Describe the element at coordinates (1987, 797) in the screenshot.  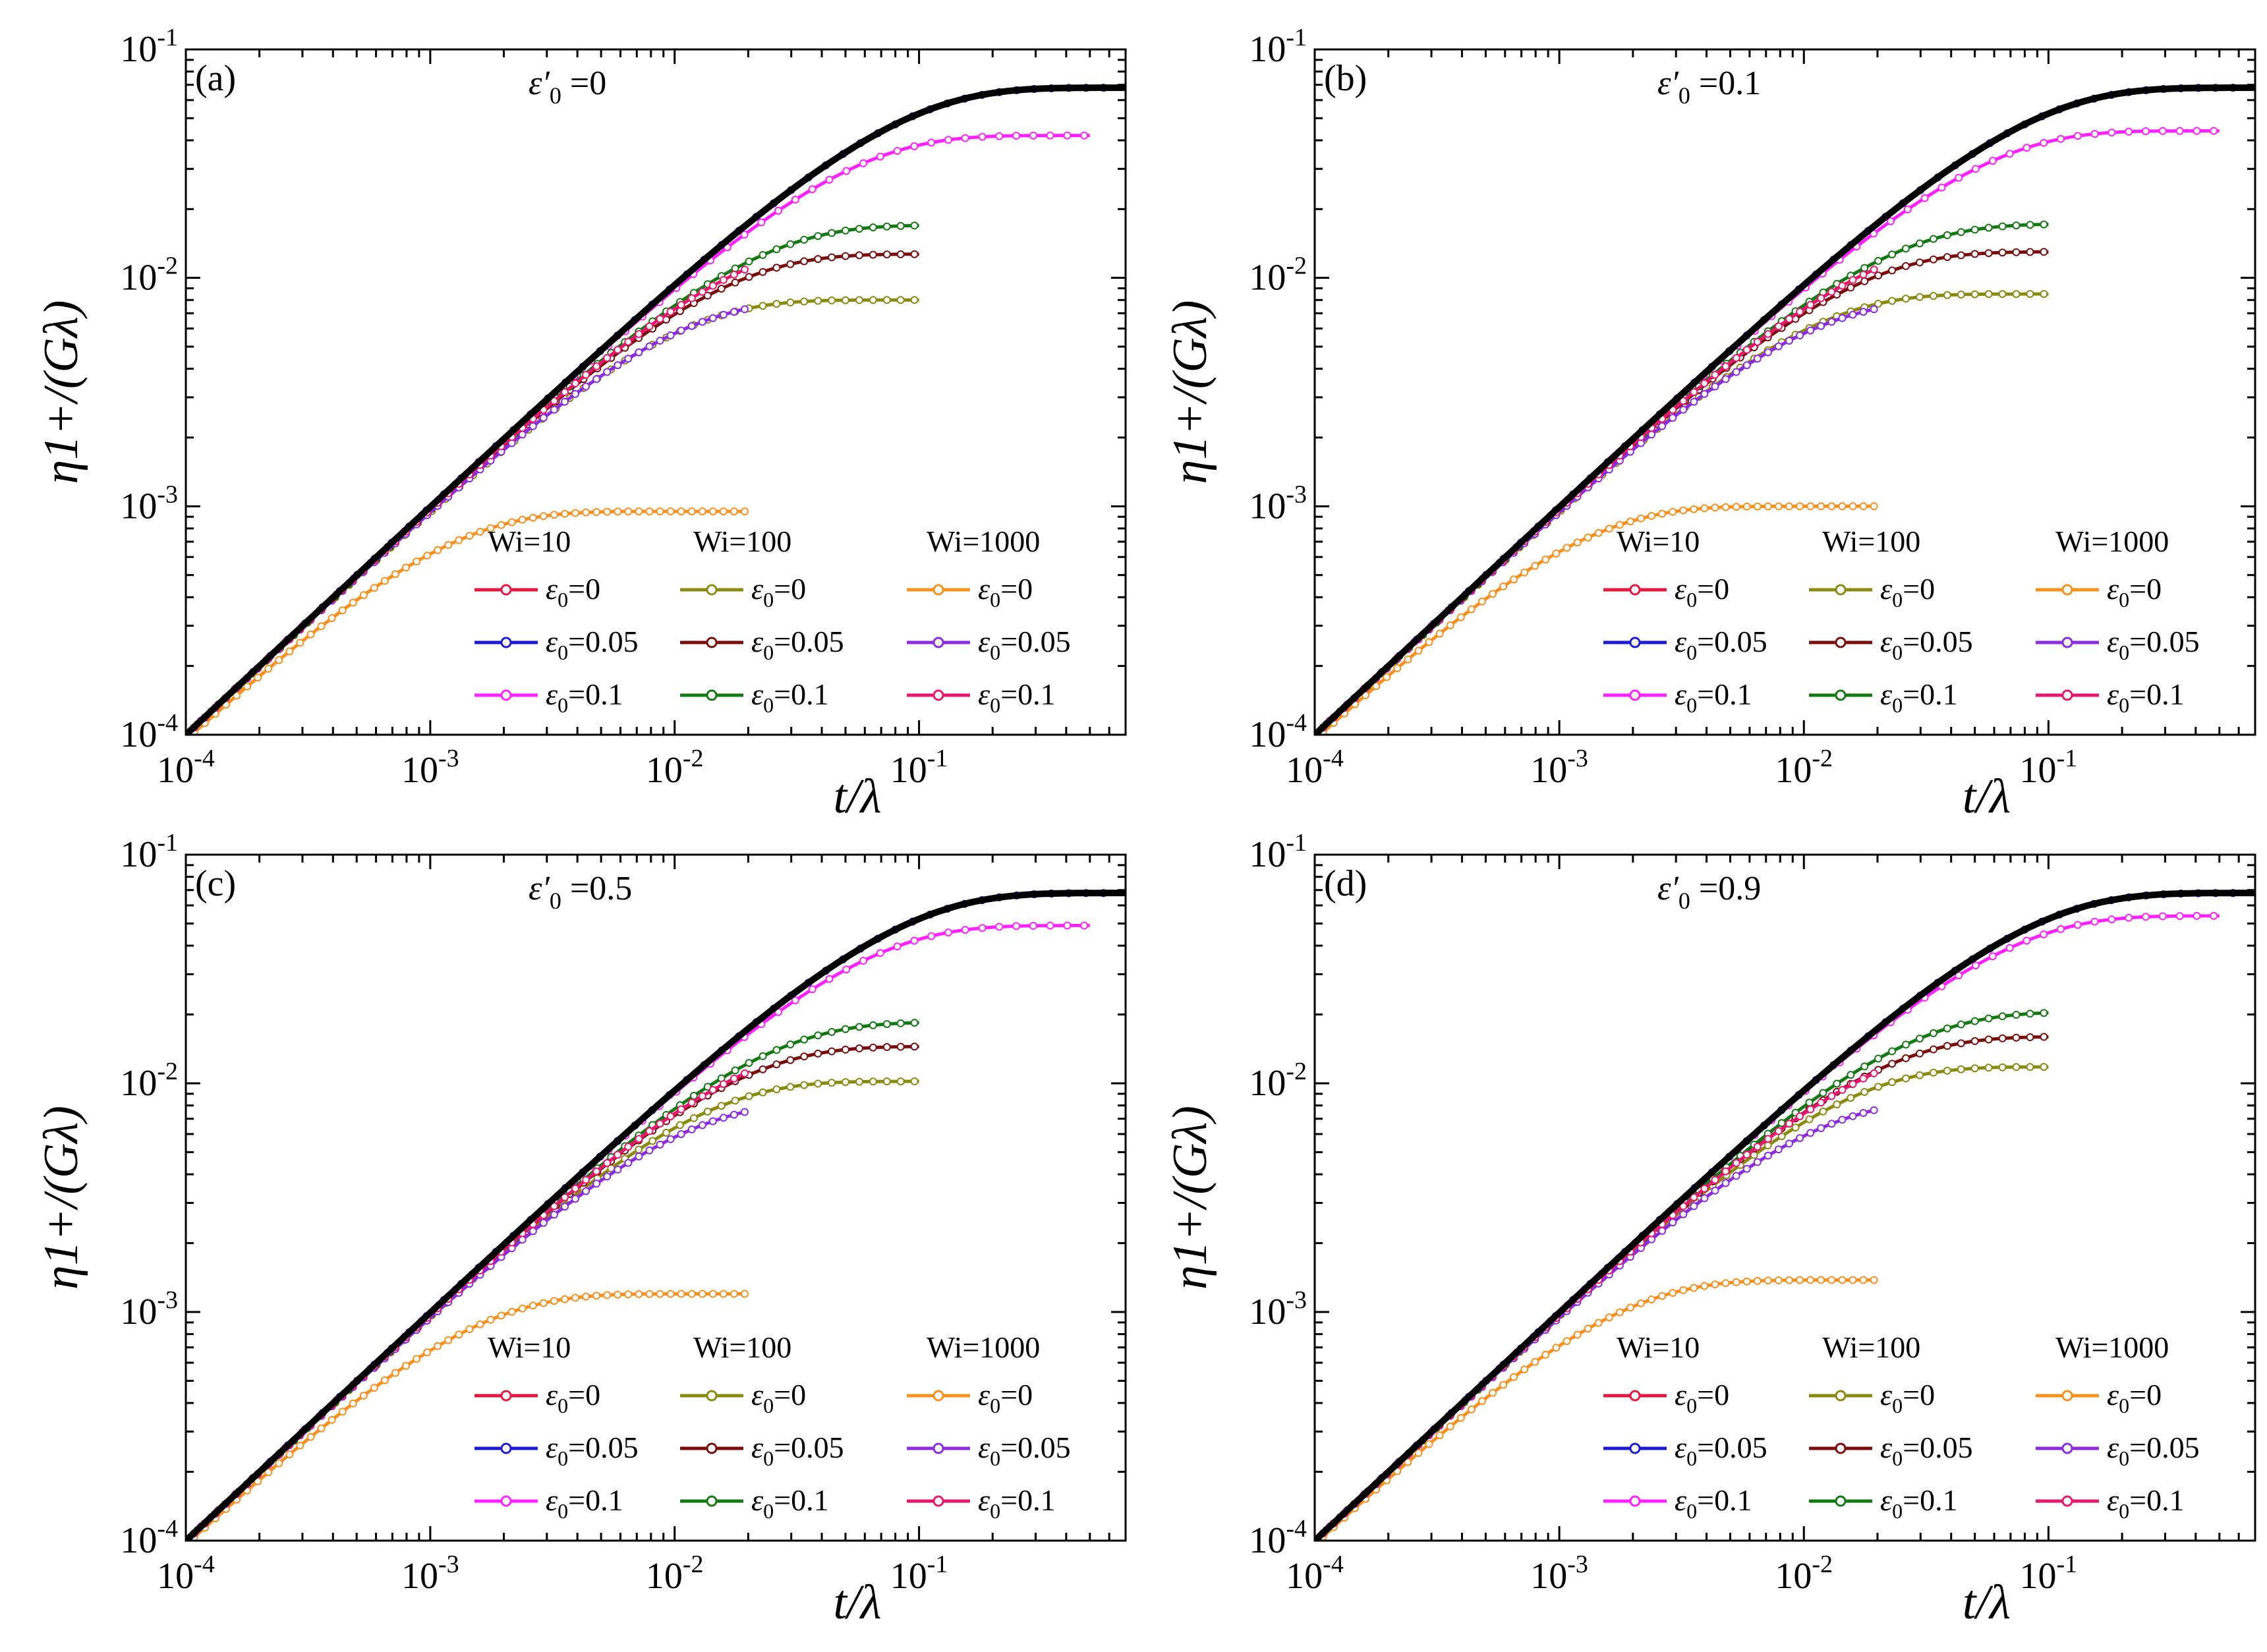
I see `x-axis-label: t/λ` at that location.